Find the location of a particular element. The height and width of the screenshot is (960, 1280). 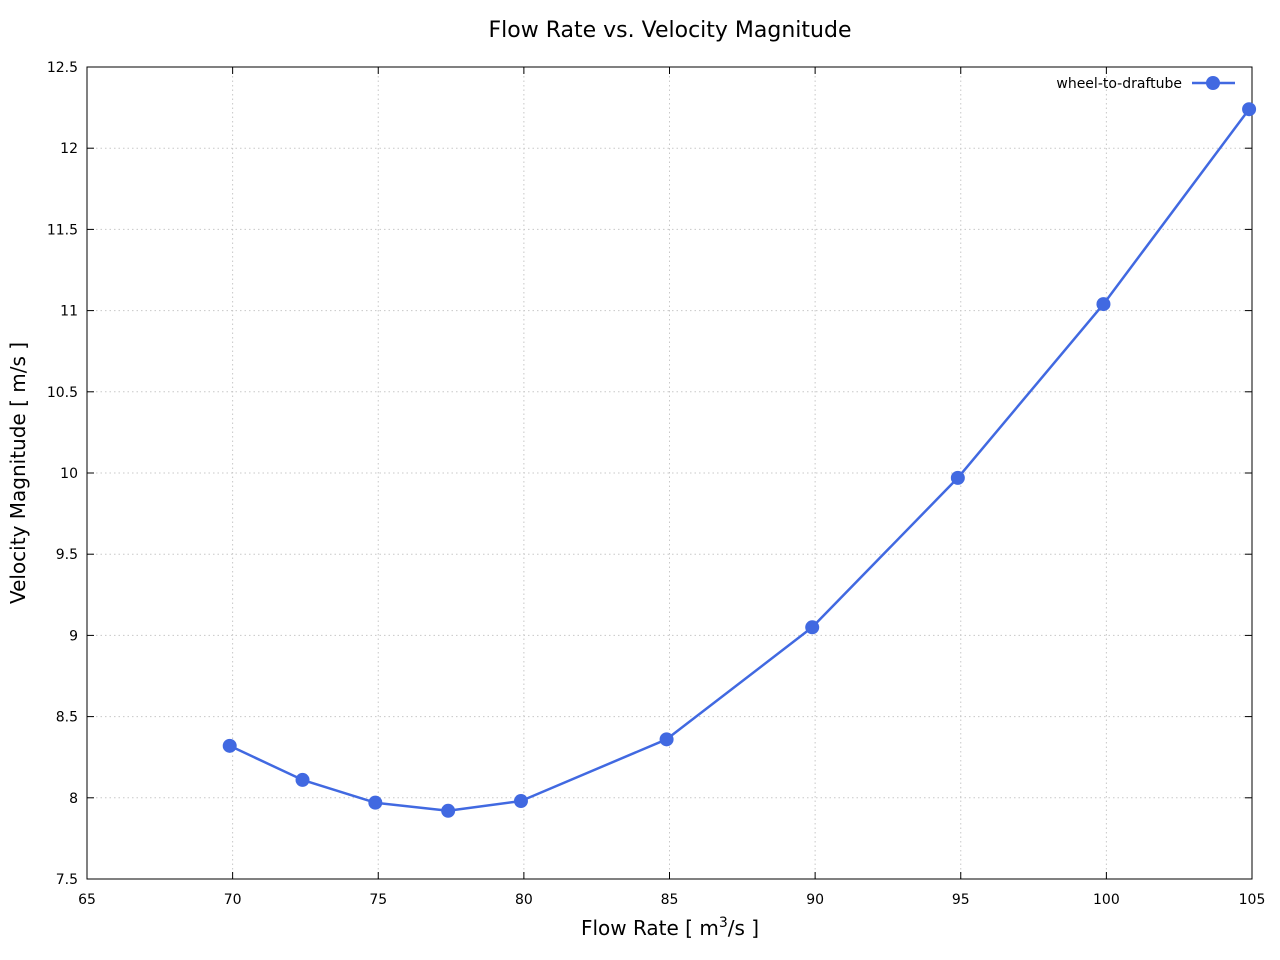

y-tick-label: 12.5 is located at coordinates (62, 68).